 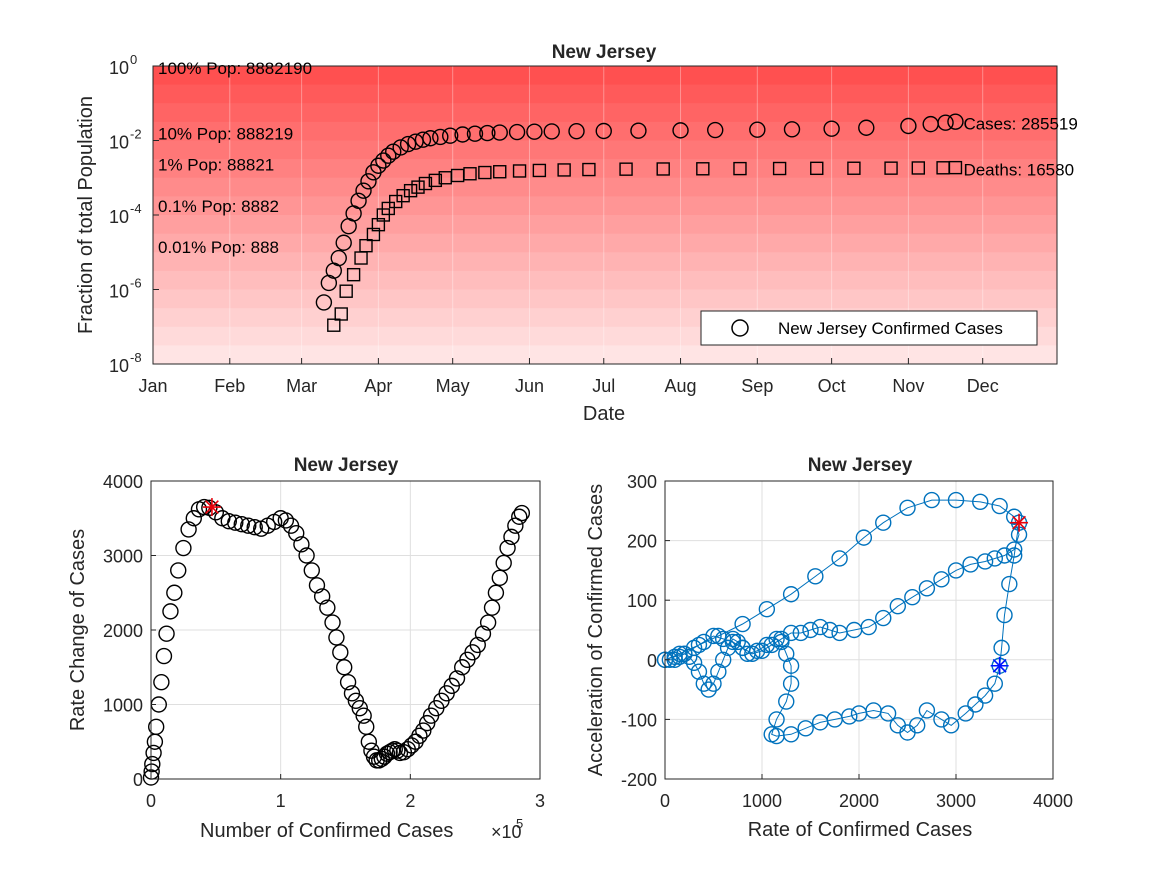 I want to click on population-band-label: 1% Pop: 88821, so click(x=216, y=165).